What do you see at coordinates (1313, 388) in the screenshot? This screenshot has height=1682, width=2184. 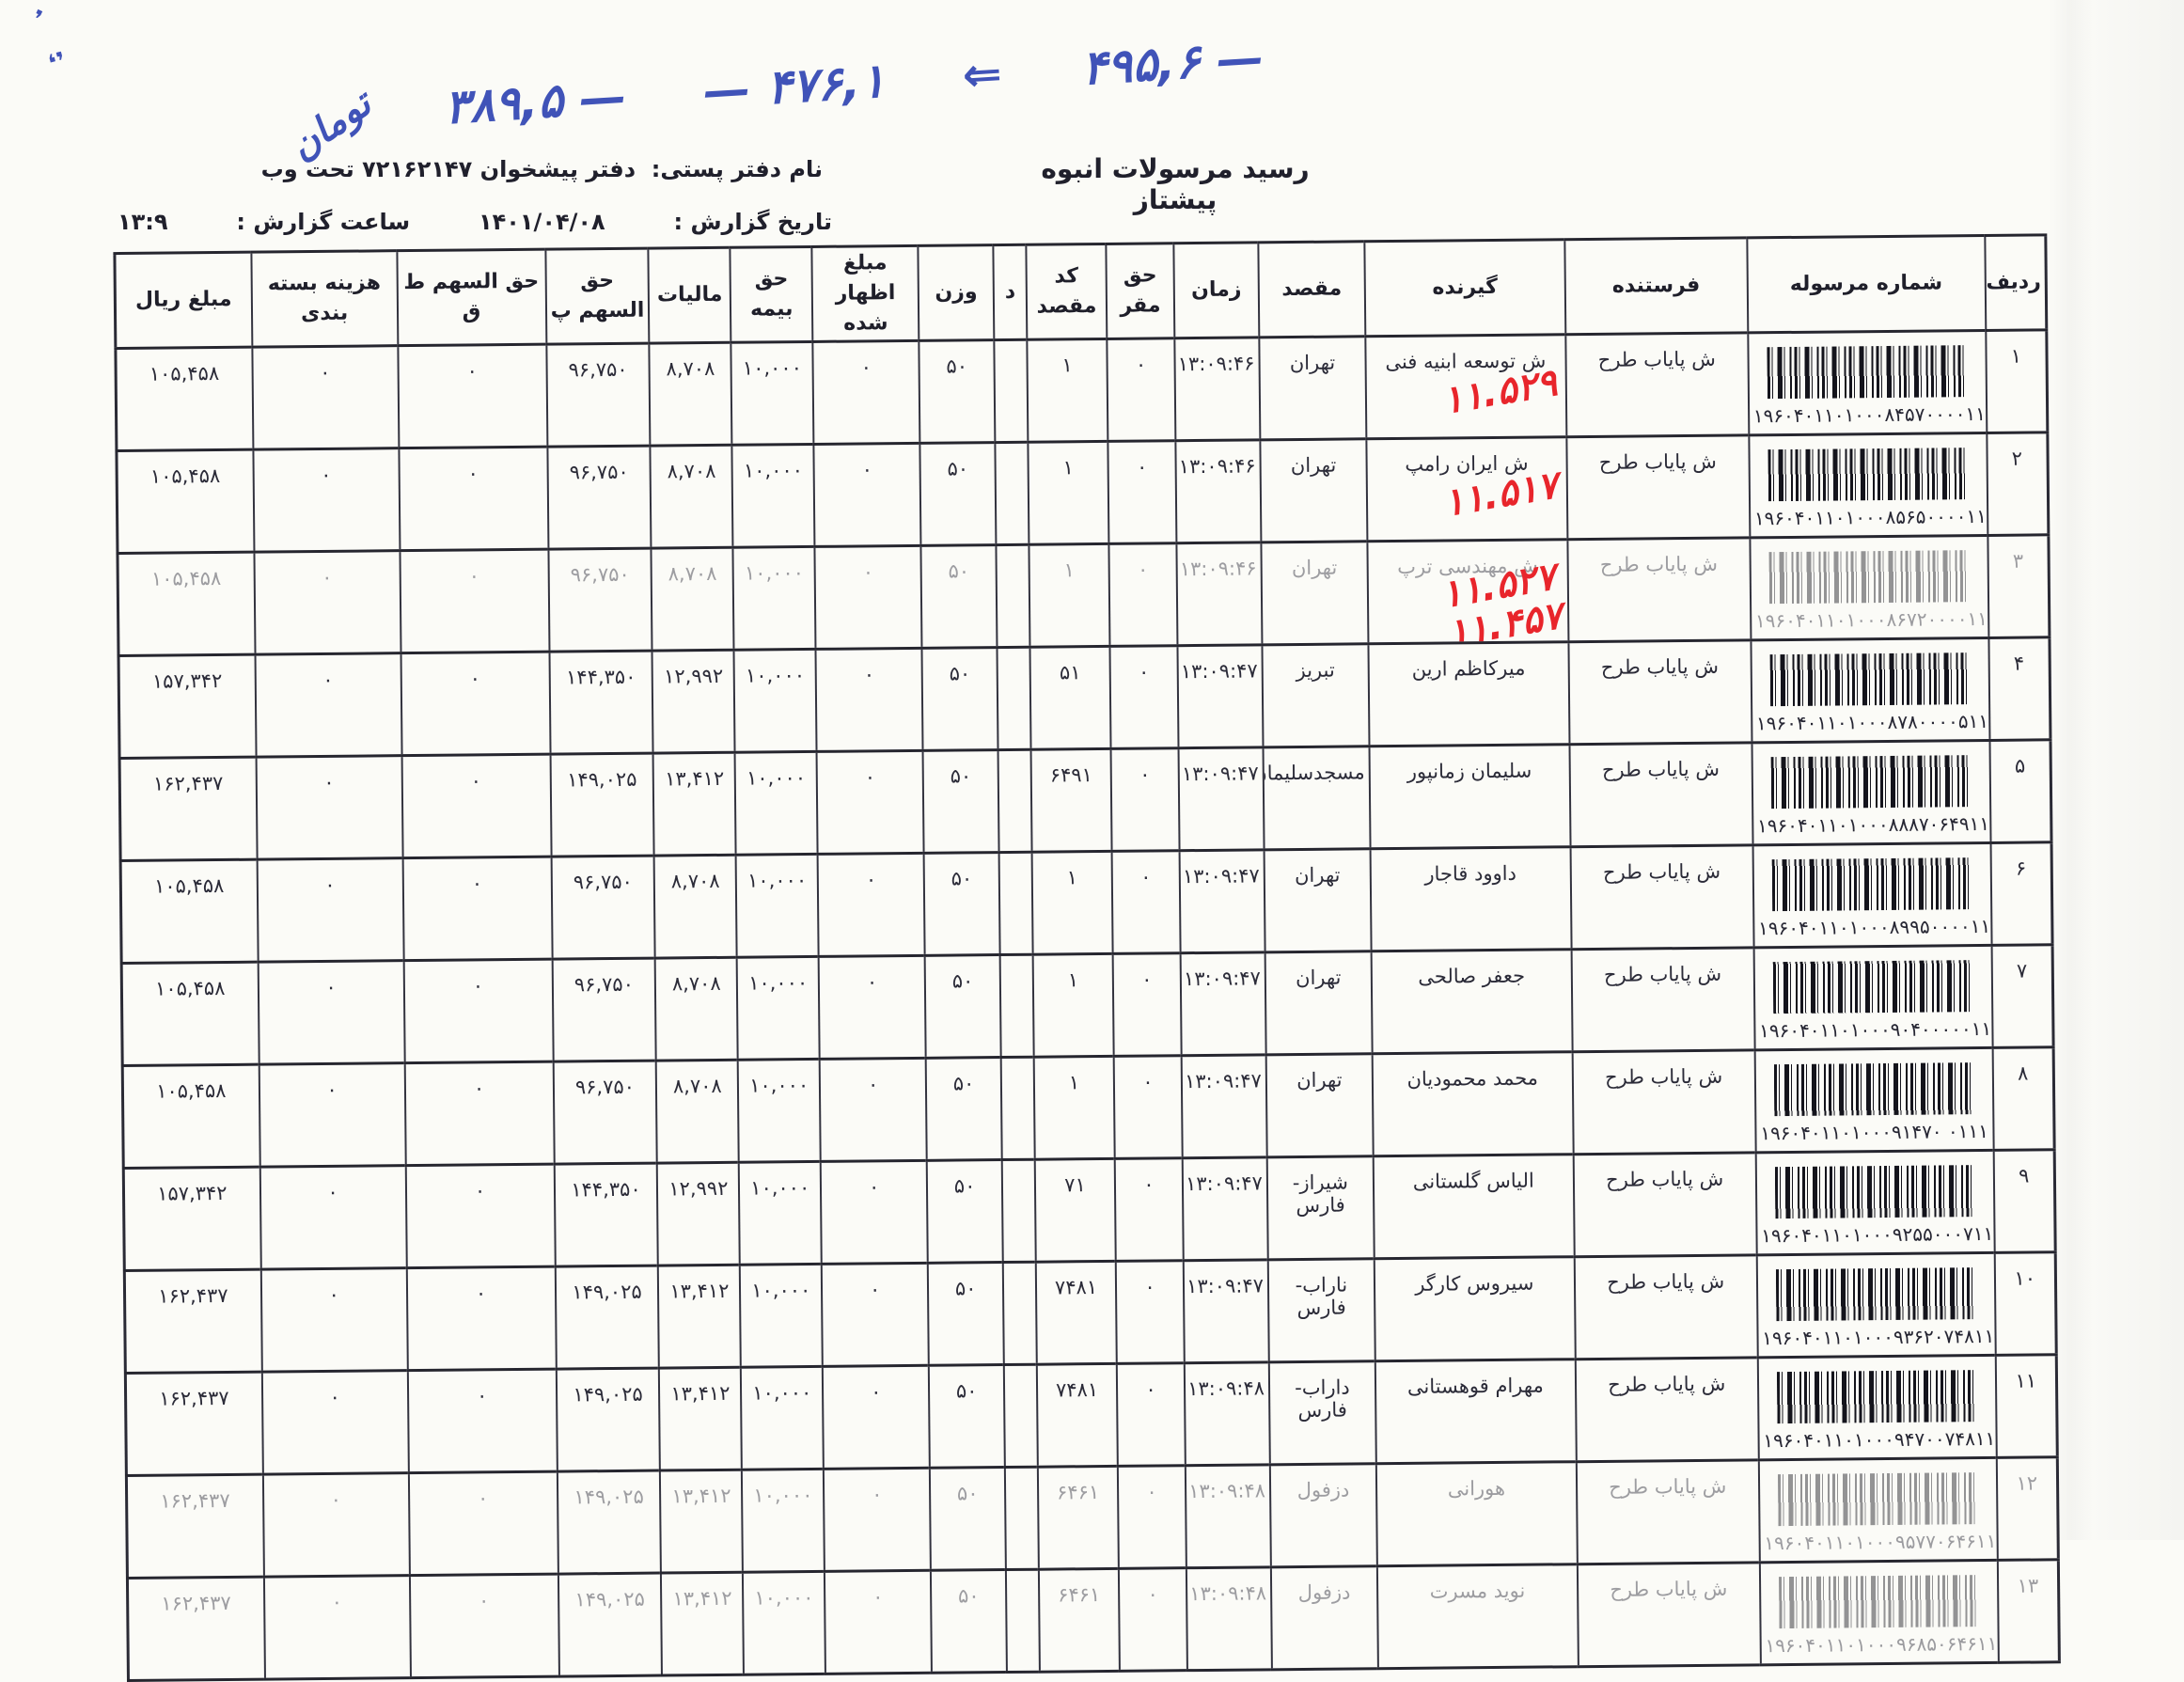 I see `cell-destination: تهران` at bounding box center [1313, 388].